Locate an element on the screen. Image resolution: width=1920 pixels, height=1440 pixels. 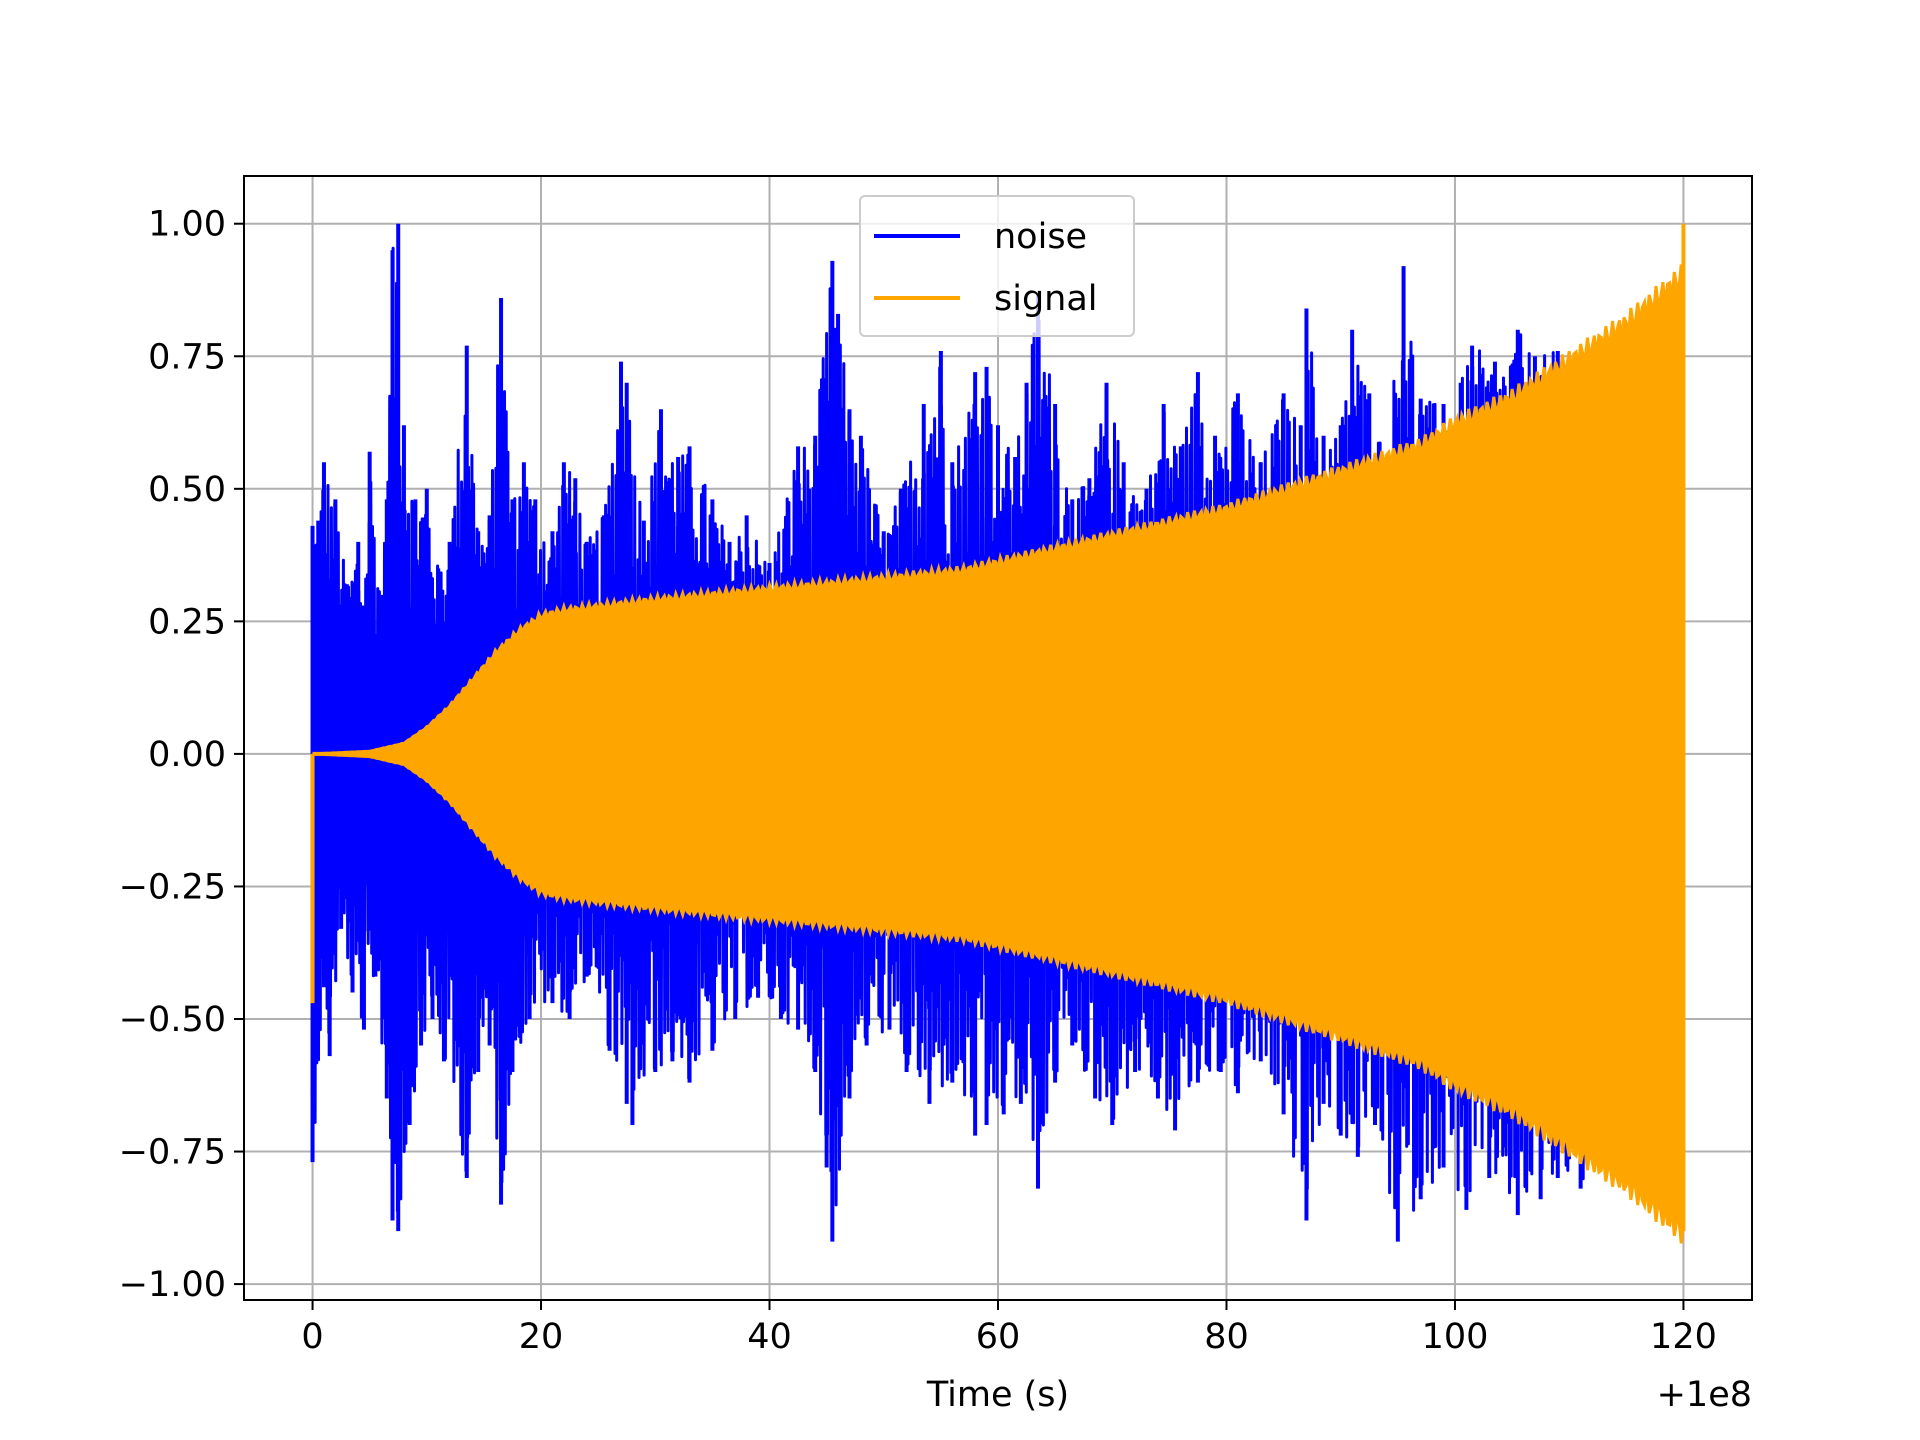
x-tick-label: 120 is located at coordinates (1683, 1337).